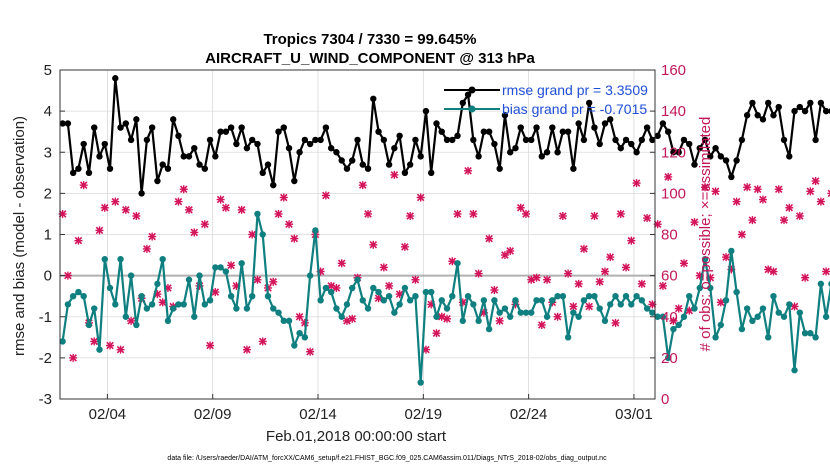  Describe the element at coordinates (669, 317) in the screenshot. I see `right-tick-label: 40` at that location.